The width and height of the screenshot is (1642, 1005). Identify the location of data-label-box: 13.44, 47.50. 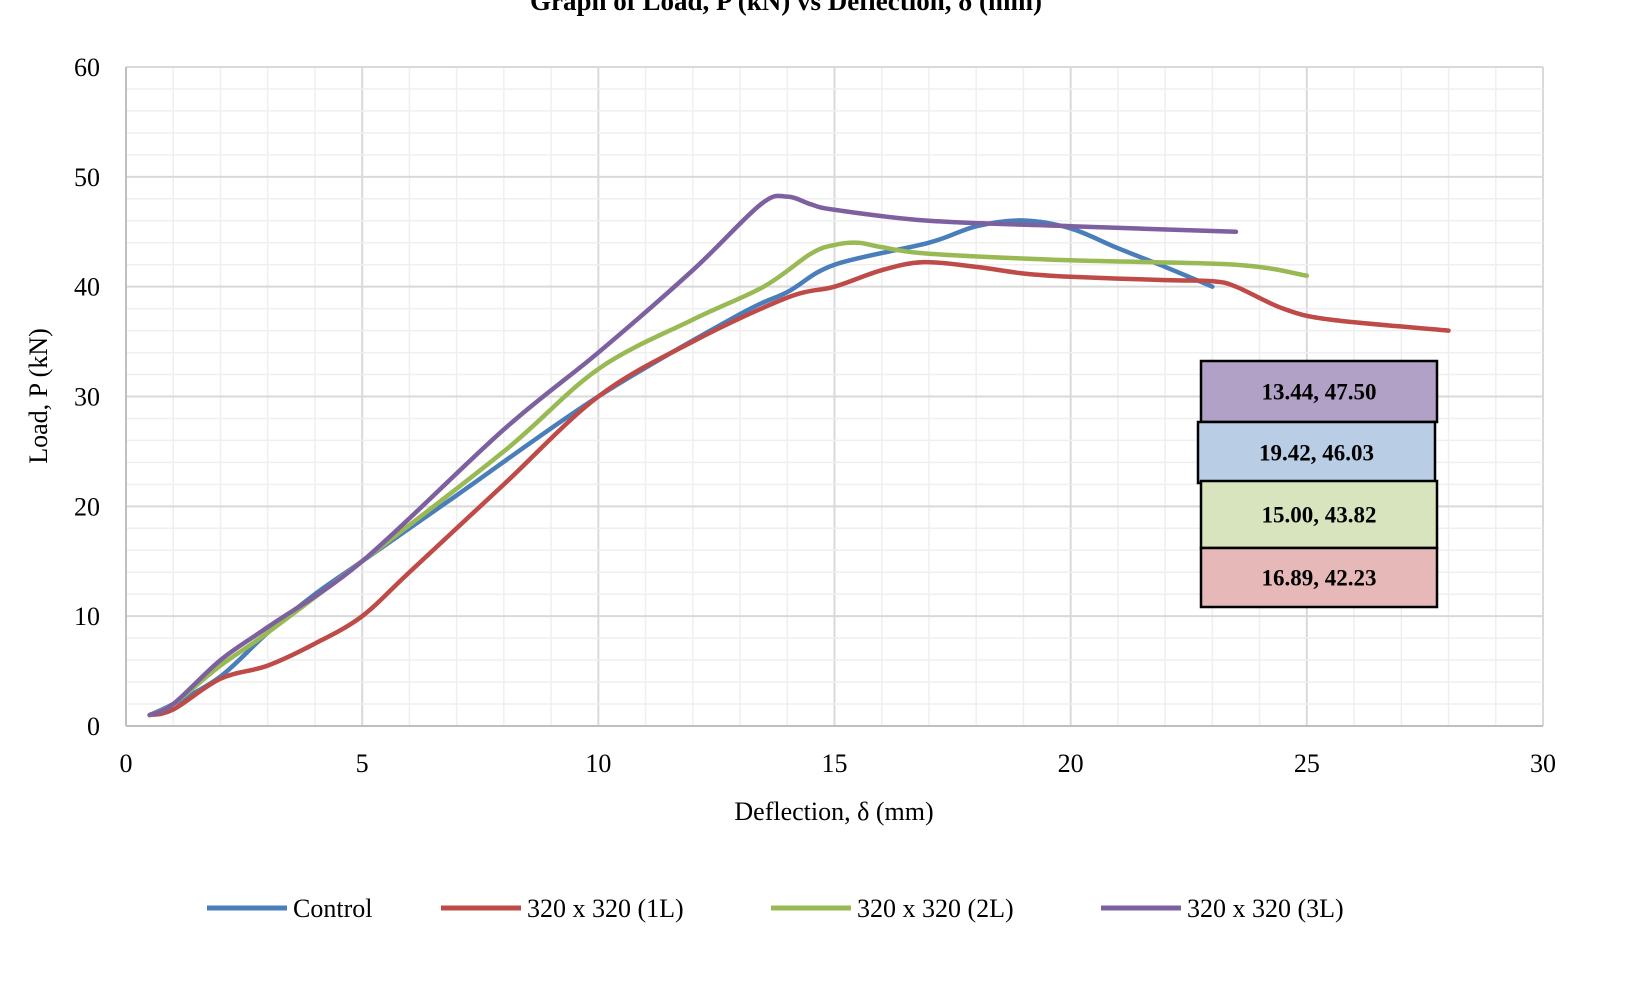
(1319, 391).